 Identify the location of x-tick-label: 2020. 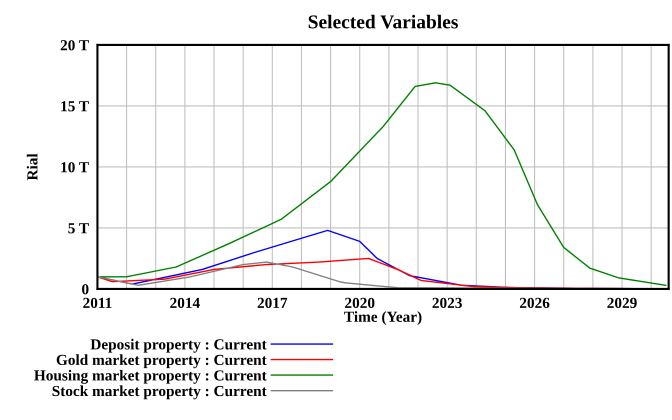
(359, 303).